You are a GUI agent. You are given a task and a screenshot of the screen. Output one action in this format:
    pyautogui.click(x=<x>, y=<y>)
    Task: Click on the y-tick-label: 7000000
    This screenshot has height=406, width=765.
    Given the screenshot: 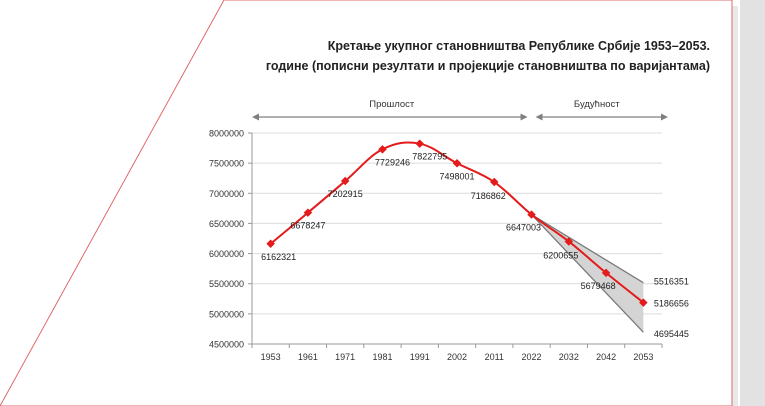 What is the action you would take?
    pyautogui.click(x=226, y=194)
    